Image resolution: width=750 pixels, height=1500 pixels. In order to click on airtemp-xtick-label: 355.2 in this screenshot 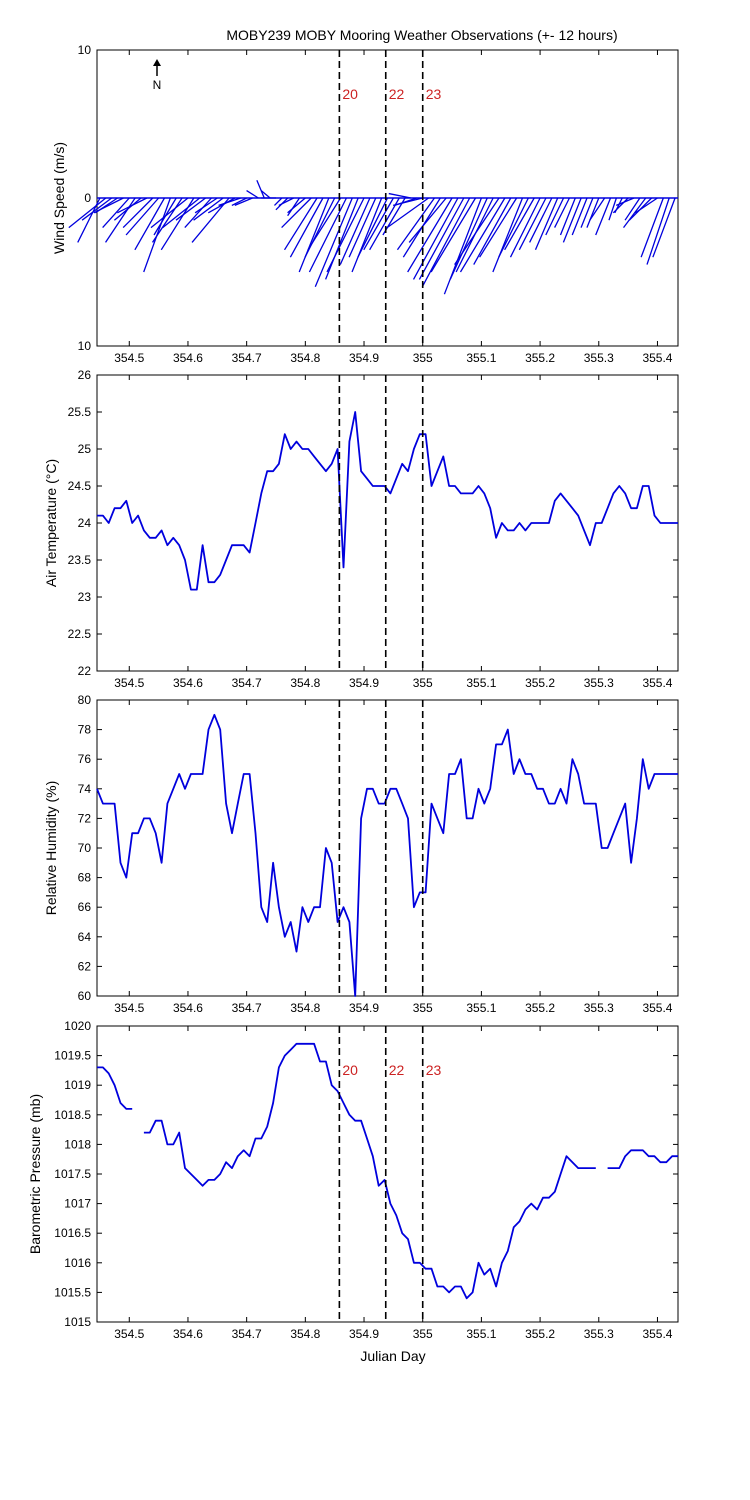, I will do `click(540, 683)`.